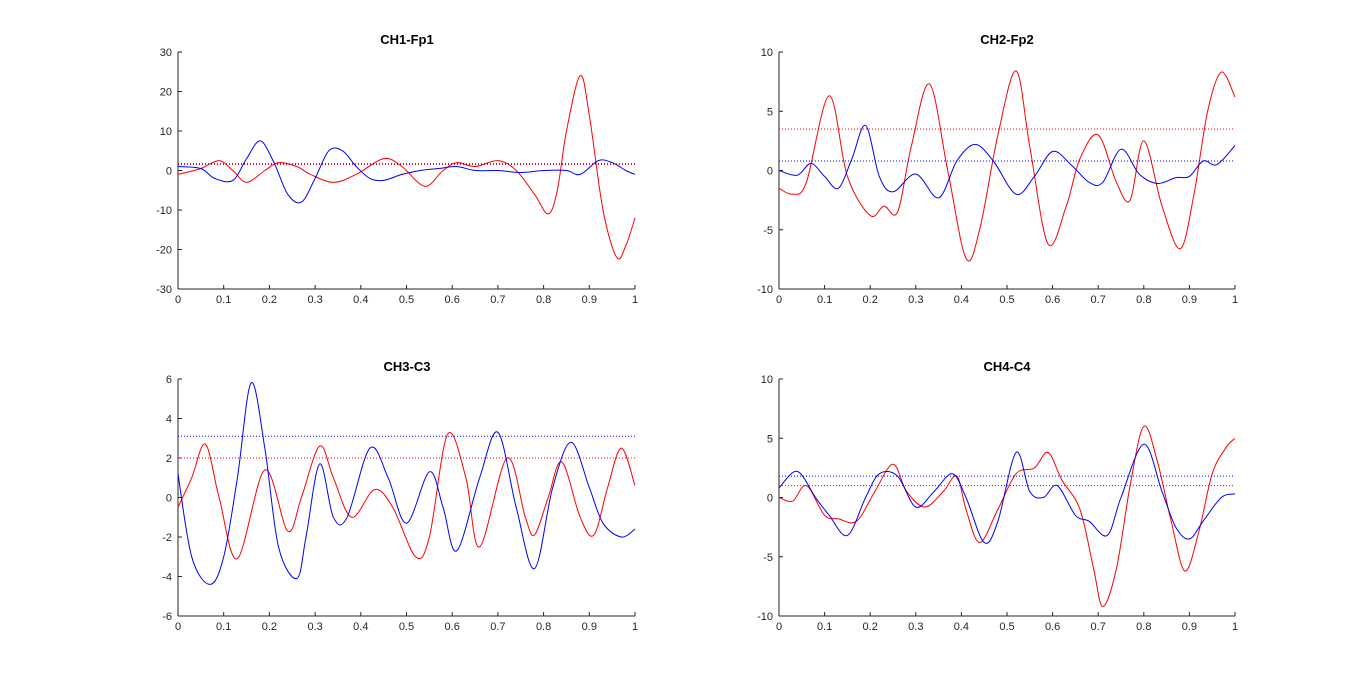 This screenshot has width=1366, height=691. Describe the element at coordinates (169, 459) in the screenshot. I see `y-tick-label: 2` at that location.